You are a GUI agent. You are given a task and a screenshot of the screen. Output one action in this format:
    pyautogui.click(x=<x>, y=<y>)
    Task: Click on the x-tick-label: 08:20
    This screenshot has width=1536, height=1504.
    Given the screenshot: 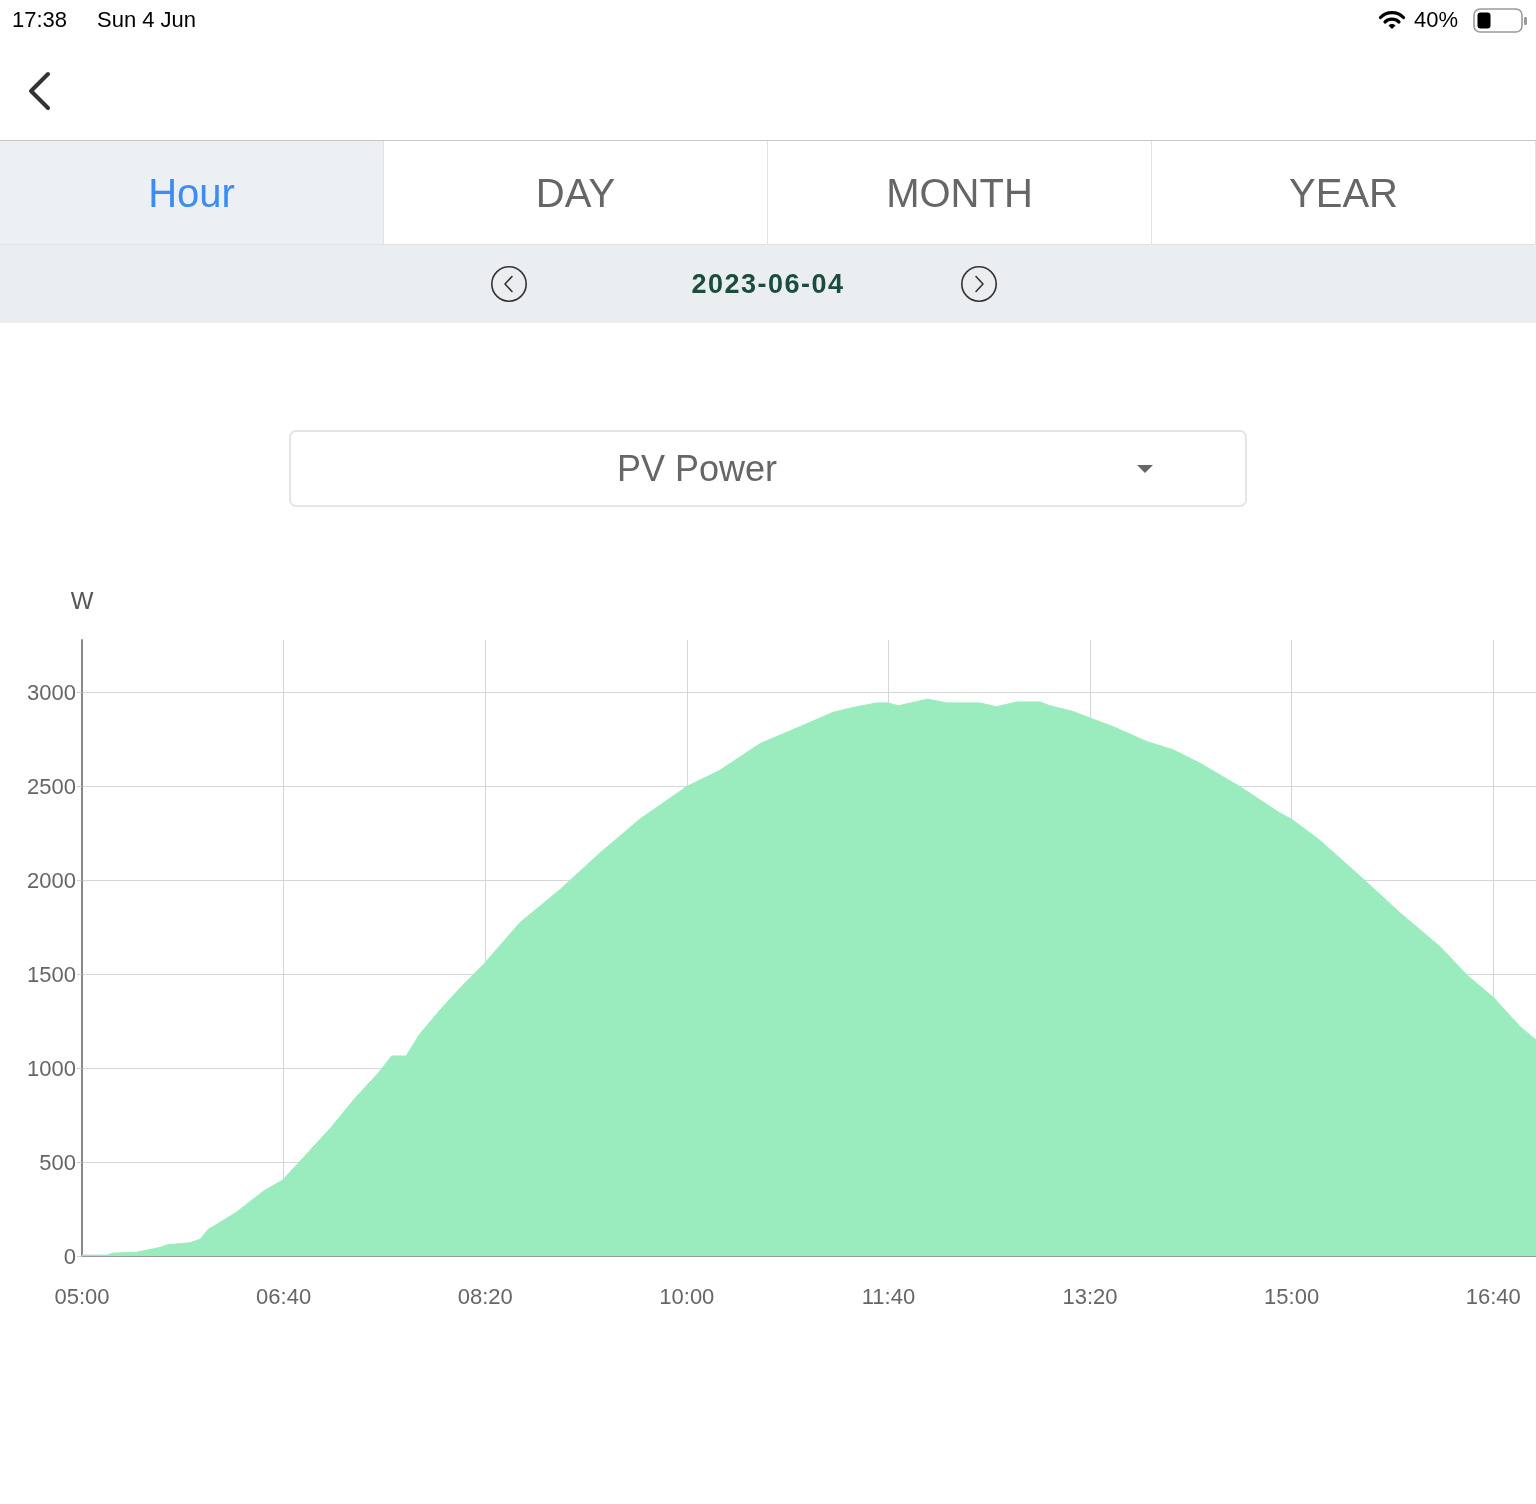 What is the action you would take?
    pyautogui.click(x=485, y=1296)
    